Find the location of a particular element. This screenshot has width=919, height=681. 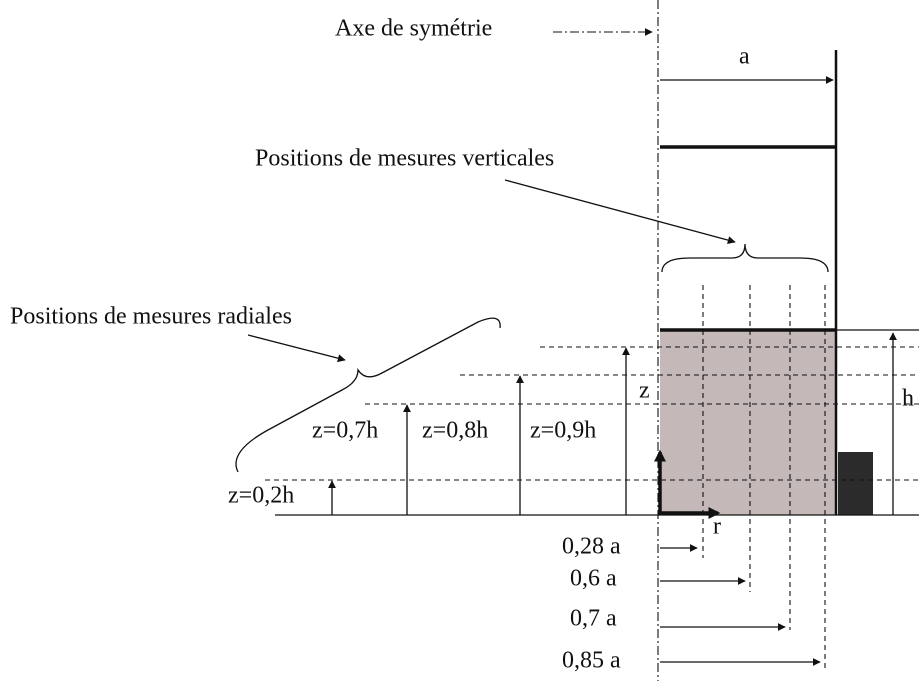

height-label: z=0,2h is located at coordinates (261, 496).